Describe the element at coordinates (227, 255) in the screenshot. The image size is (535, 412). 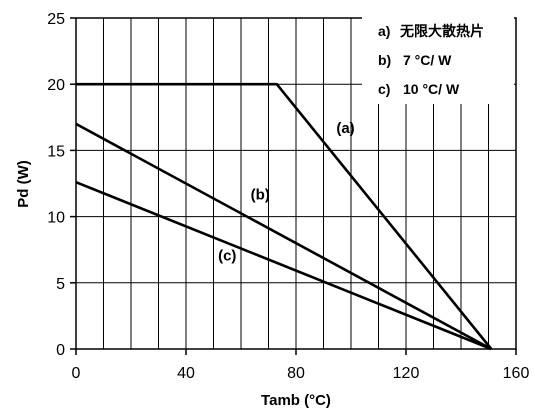
I see `curve-label-c: (c)` at that location.